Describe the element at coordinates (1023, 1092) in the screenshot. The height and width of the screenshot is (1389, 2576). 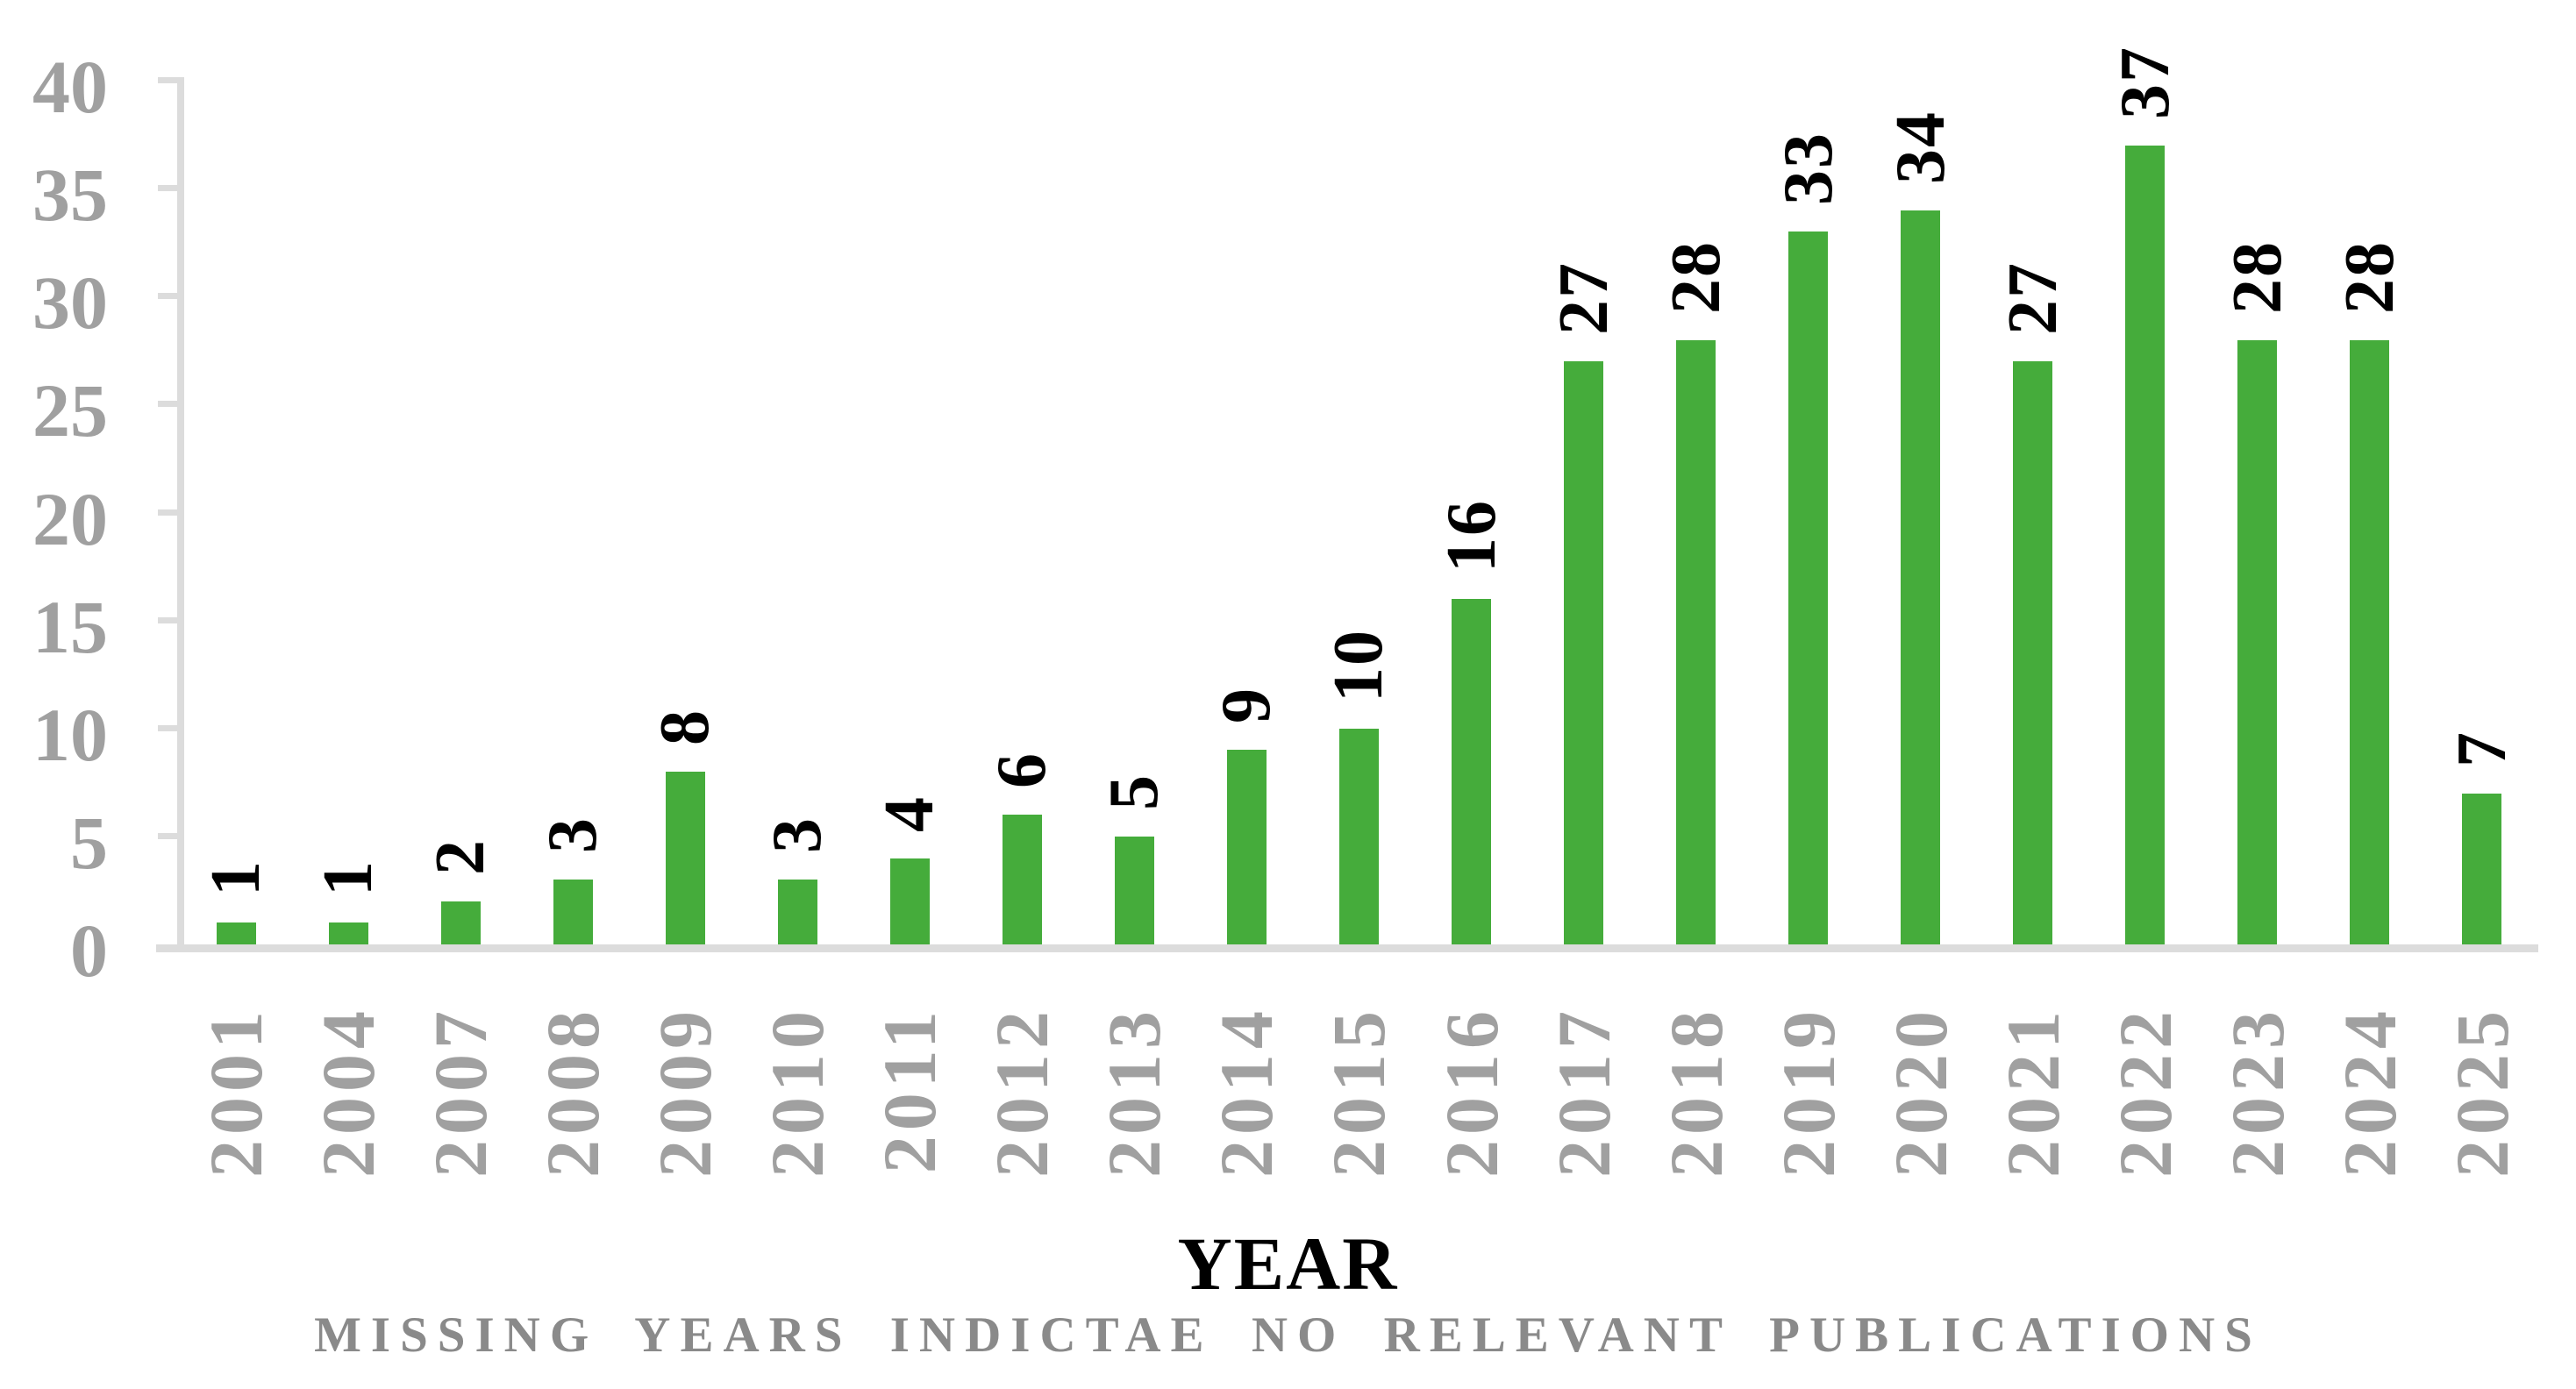
I see `x-tick-label: 2012` at that location.